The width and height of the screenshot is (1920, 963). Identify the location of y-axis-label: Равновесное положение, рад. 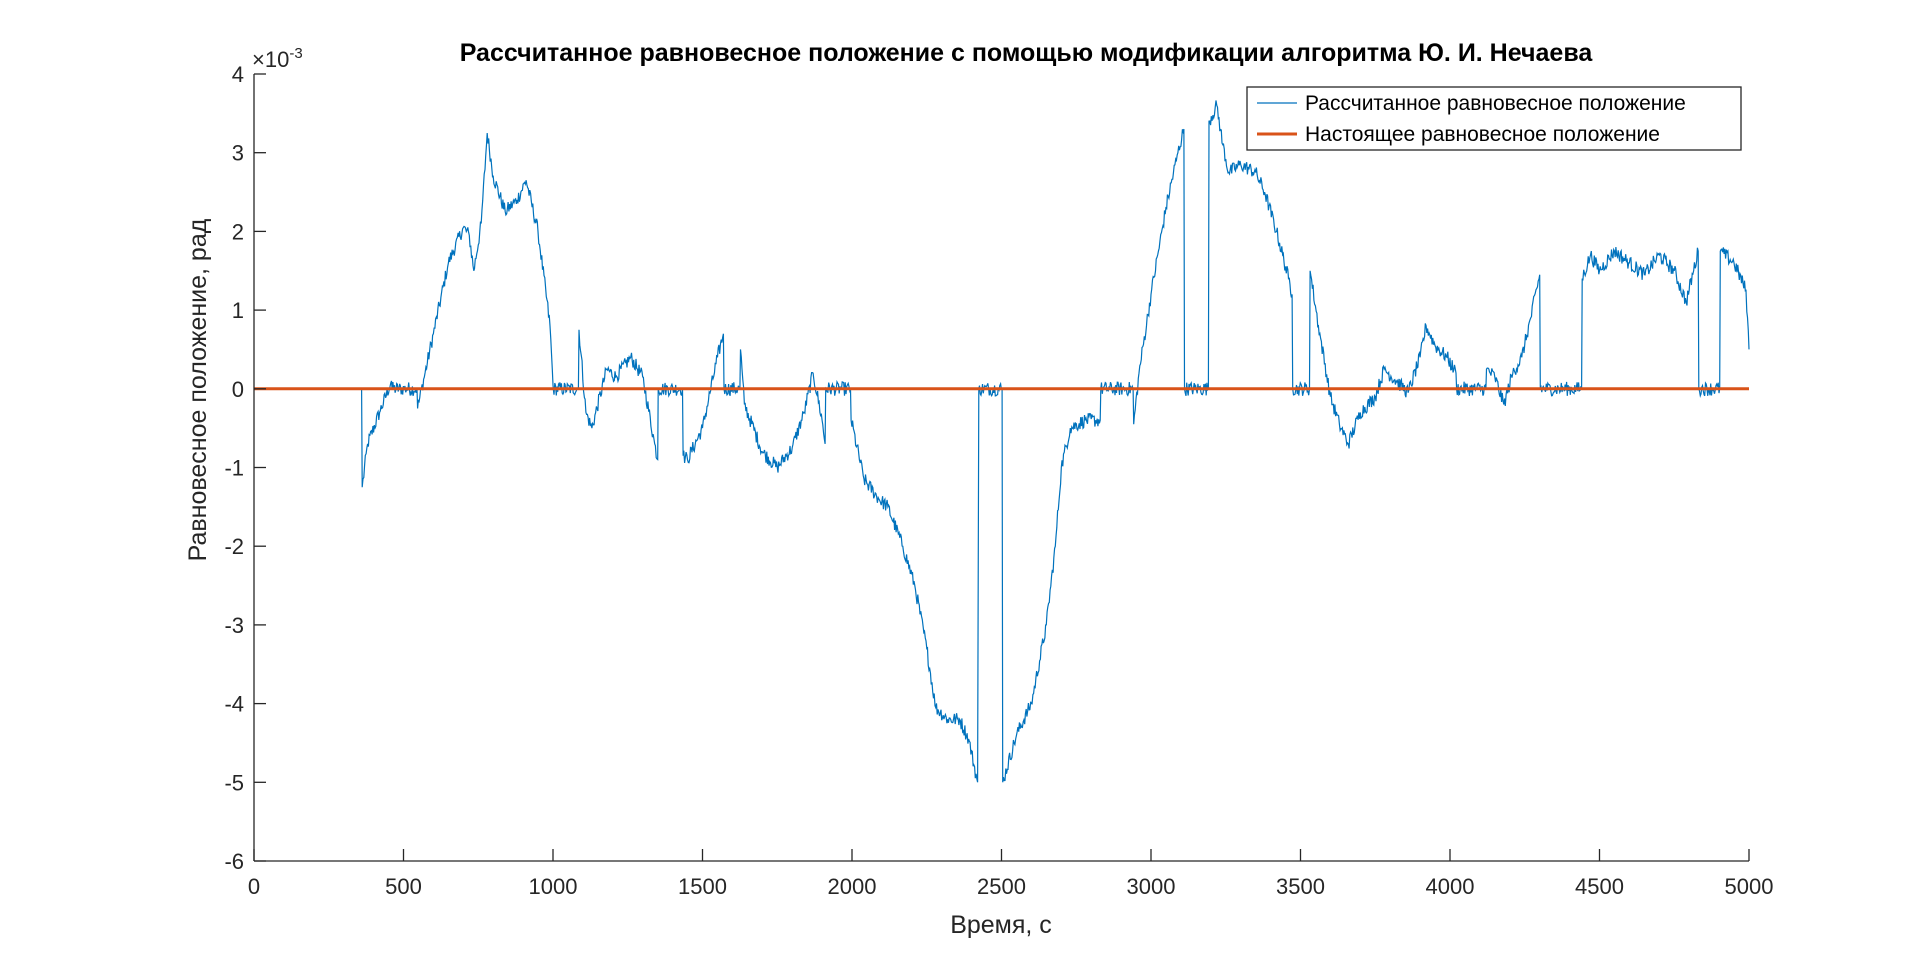
(198, 389).